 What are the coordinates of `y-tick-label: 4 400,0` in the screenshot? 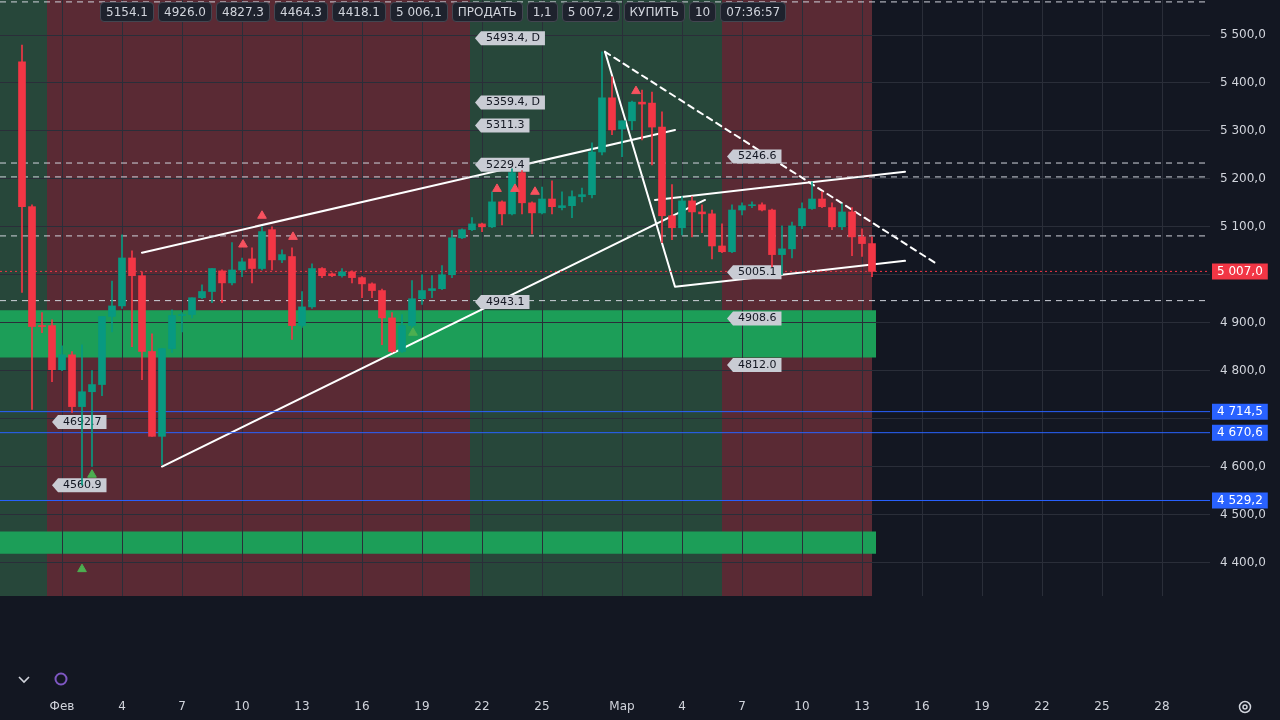 It's located at (1243, 561).